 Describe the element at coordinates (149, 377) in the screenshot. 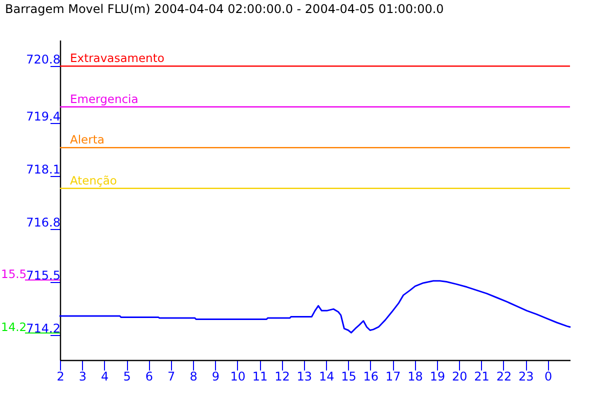

I see `x-tick-label: 6` at that location.